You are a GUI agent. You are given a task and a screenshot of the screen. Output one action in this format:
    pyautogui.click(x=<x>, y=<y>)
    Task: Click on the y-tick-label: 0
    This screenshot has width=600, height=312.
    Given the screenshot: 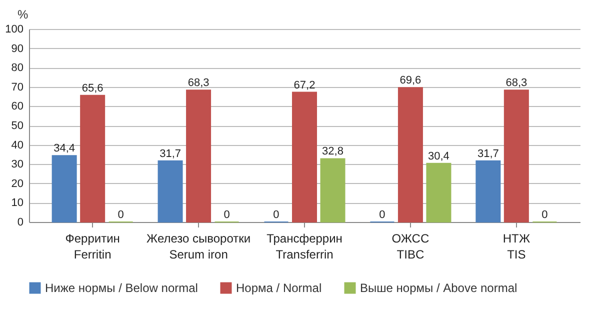 What is the action you would take?
    pyautogui.click(x=20, y=222)
    